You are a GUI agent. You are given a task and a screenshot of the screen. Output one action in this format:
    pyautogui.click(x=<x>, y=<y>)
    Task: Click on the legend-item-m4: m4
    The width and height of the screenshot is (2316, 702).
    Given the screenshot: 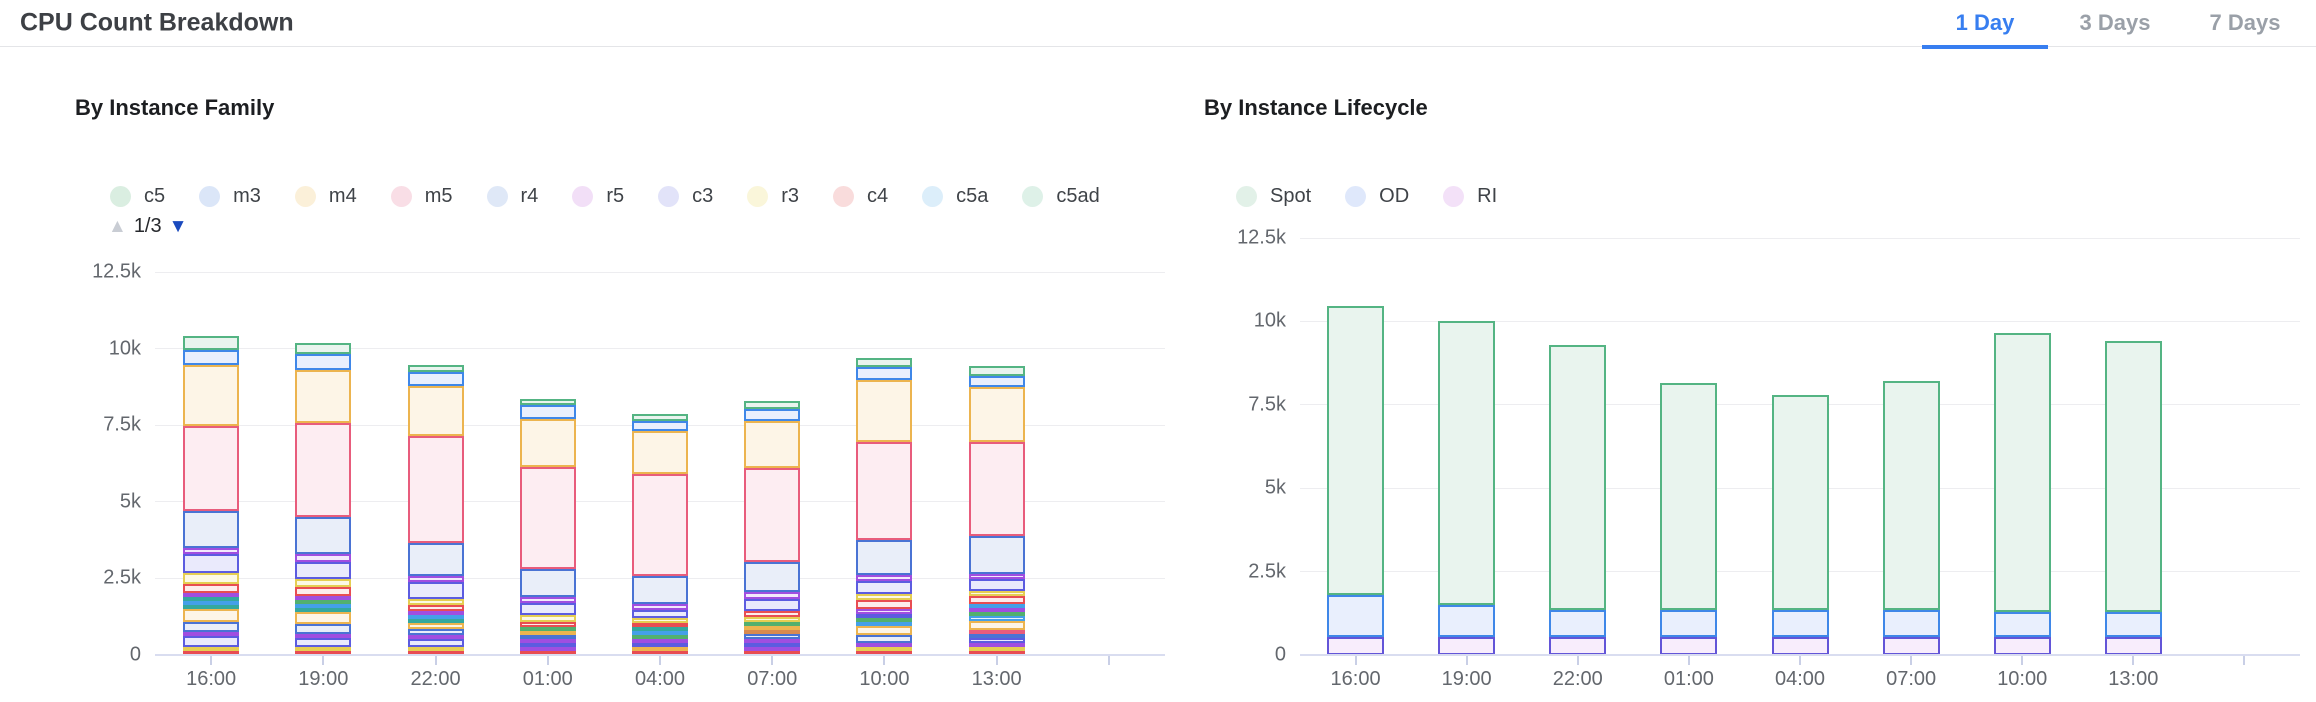 What is the action you would take?
    pyautogui.click(x=325, y=196)
    